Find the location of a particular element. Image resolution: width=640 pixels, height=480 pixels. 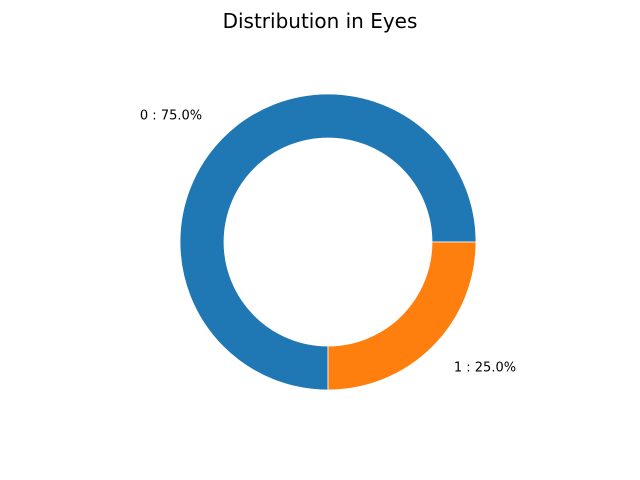

slice-label-1: 1 : 25.0% is located at coordinates (485, 367).